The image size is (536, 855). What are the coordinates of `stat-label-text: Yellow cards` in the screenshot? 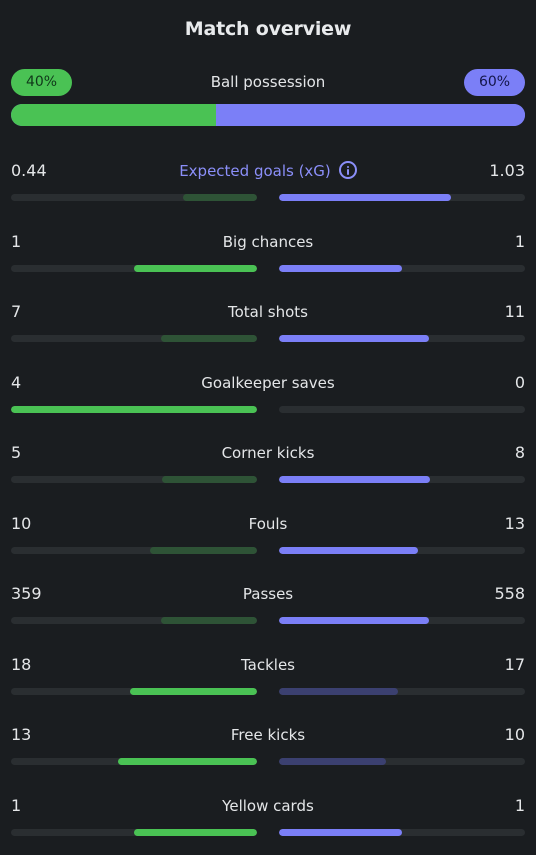 It's located at (268, 806).